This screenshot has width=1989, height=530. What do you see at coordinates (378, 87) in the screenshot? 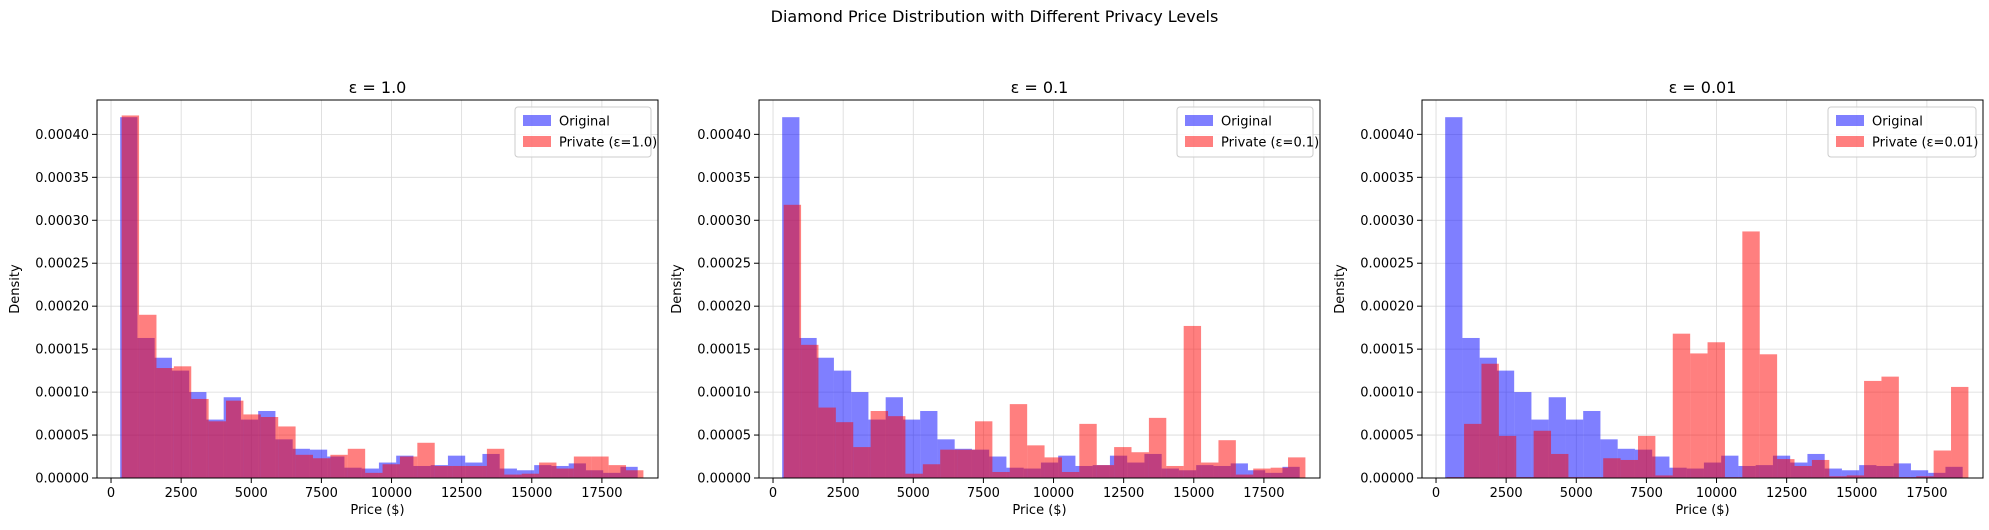
I see `chart-title: ε = 1.0` at bounding box center [378, 87].